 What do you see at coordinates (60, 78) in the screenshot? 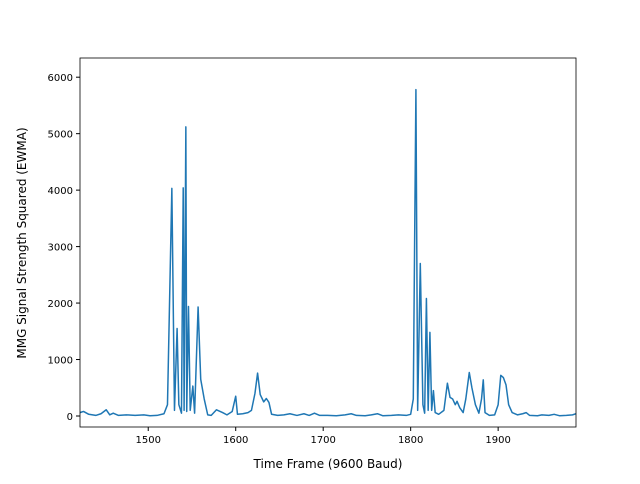
I see `y-tick-label: 6000` at bounding box center [60, 78].